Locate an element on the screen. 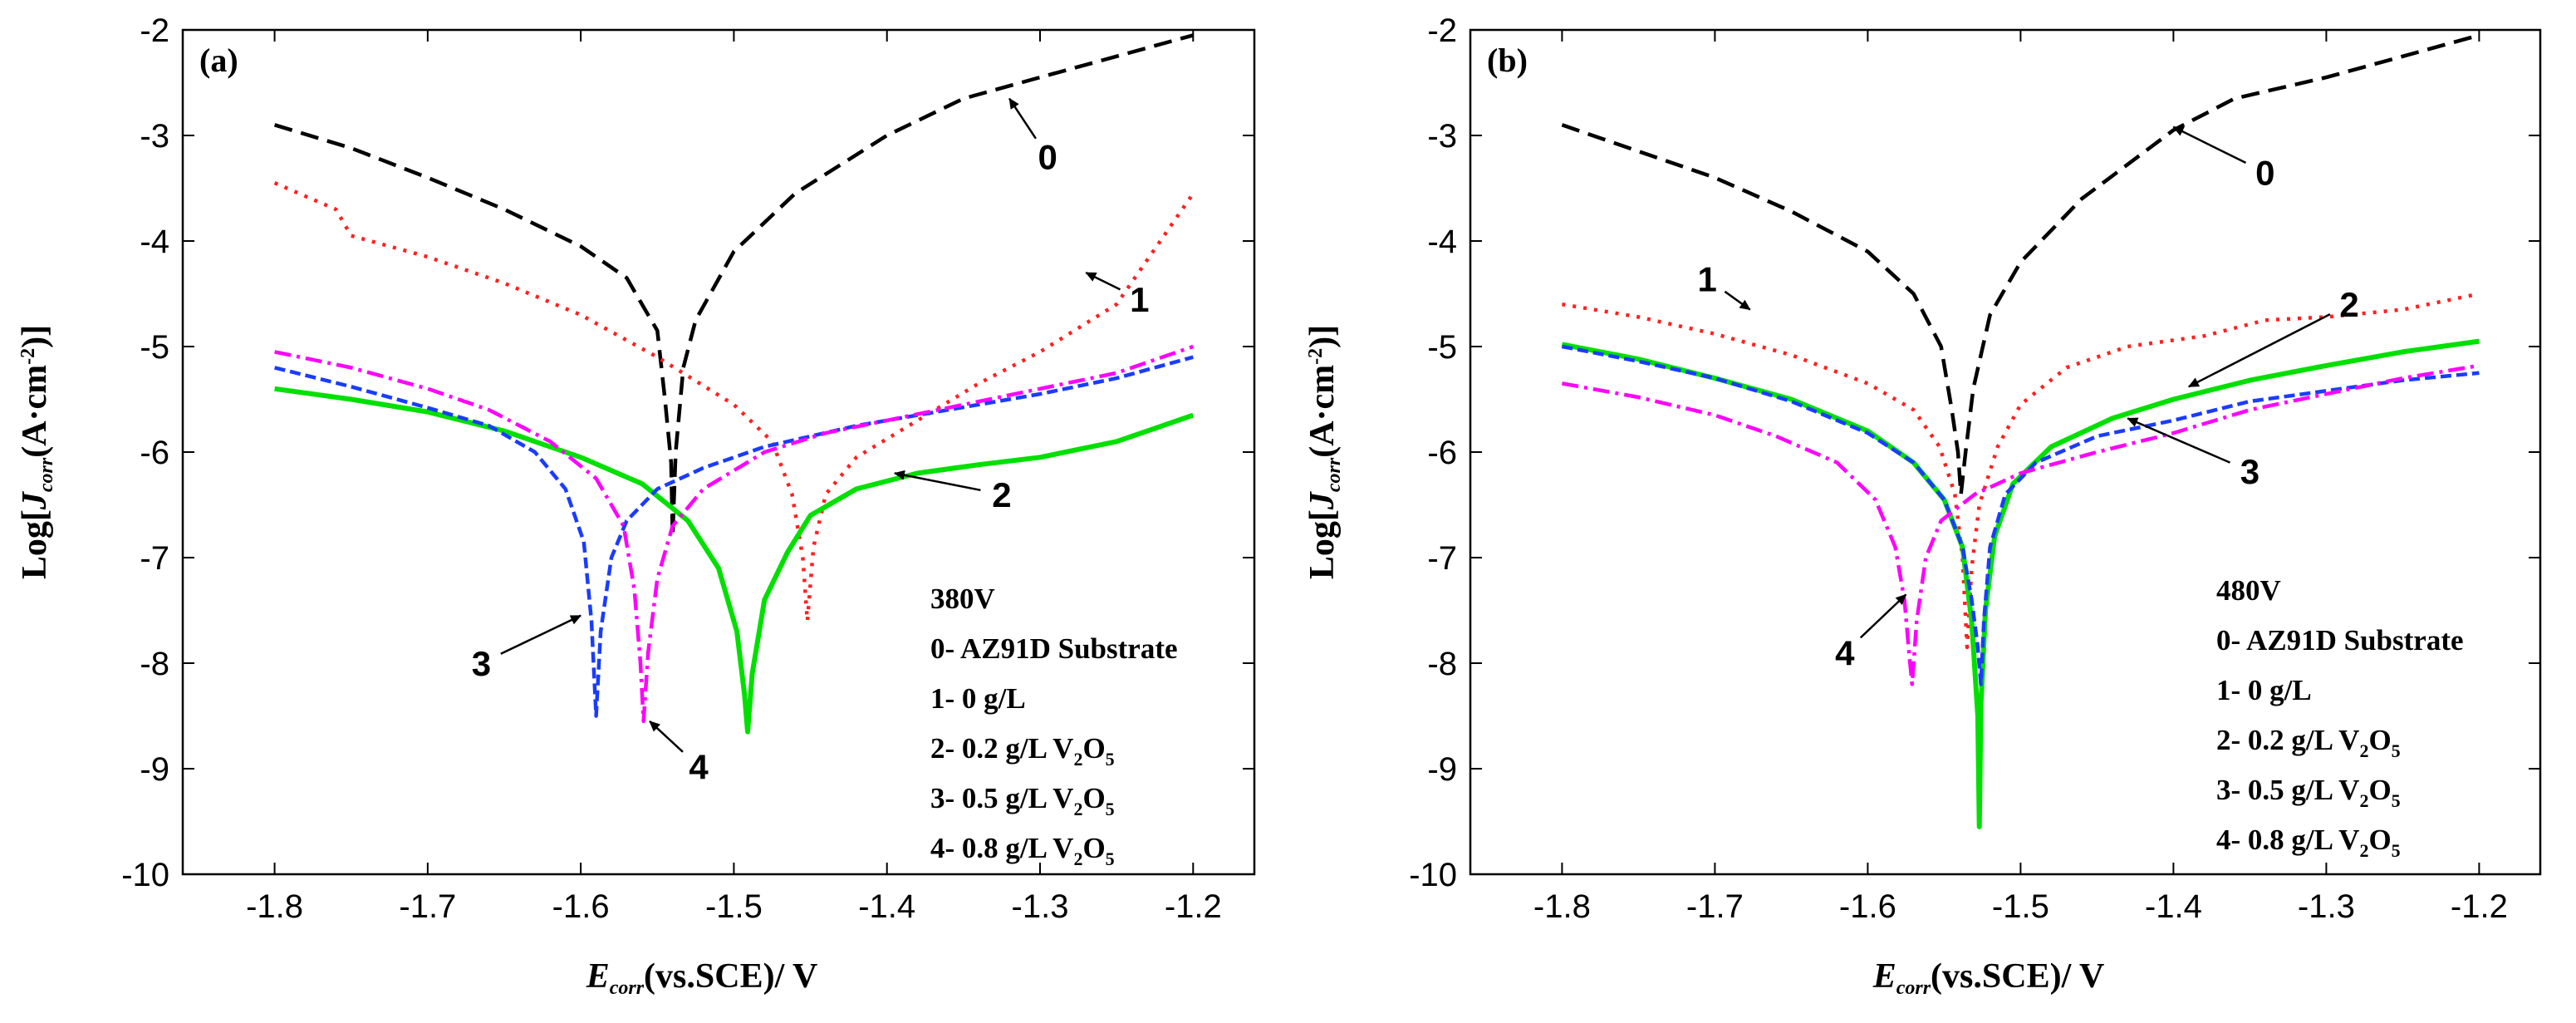  panel-label: (b) is located at coordinates (1507, 60).